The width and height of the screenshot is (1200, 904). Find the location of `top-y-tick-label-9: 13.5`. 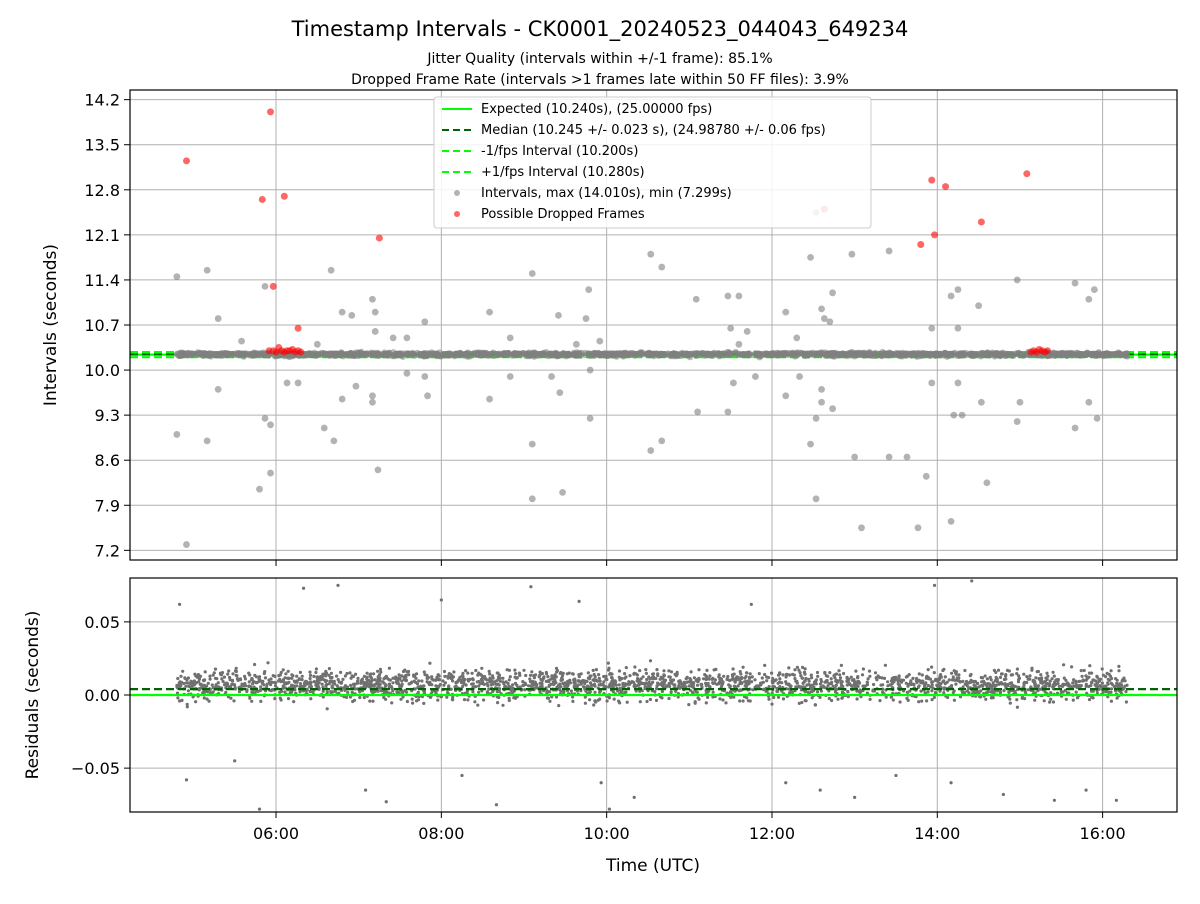

top-y-tick-label-9: 13.5 is located at coordinates (102, 145).